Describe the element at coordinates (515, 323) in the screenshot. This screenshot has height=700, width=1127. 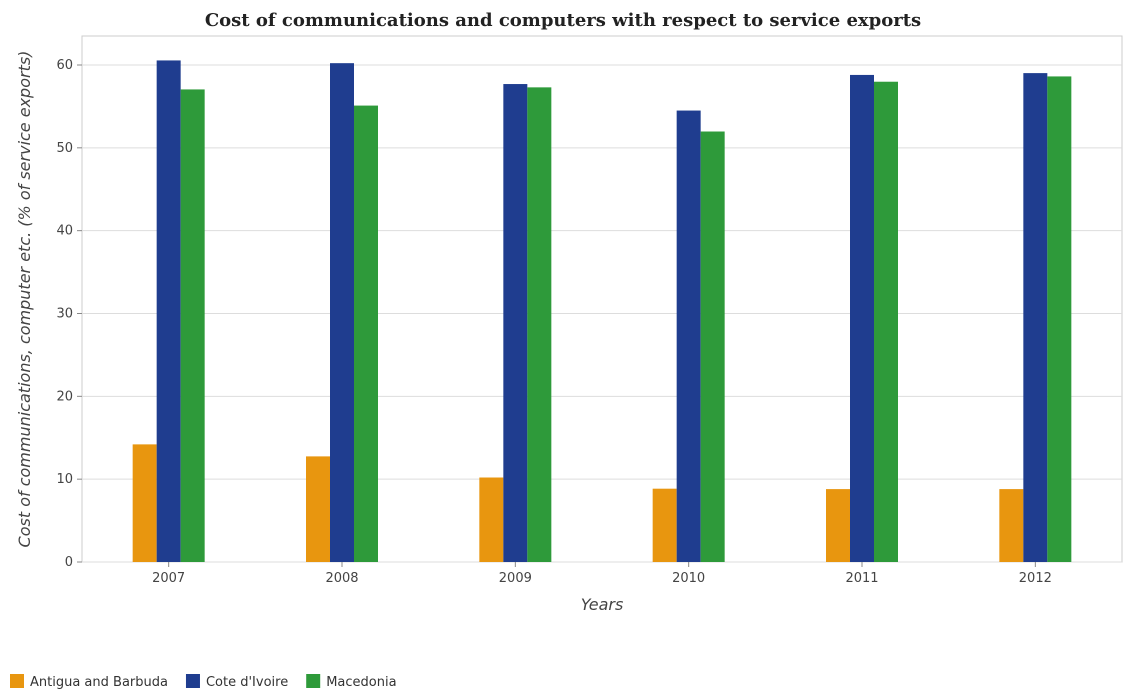
I see `bar-cote-d-ivoire-2009` at that location.